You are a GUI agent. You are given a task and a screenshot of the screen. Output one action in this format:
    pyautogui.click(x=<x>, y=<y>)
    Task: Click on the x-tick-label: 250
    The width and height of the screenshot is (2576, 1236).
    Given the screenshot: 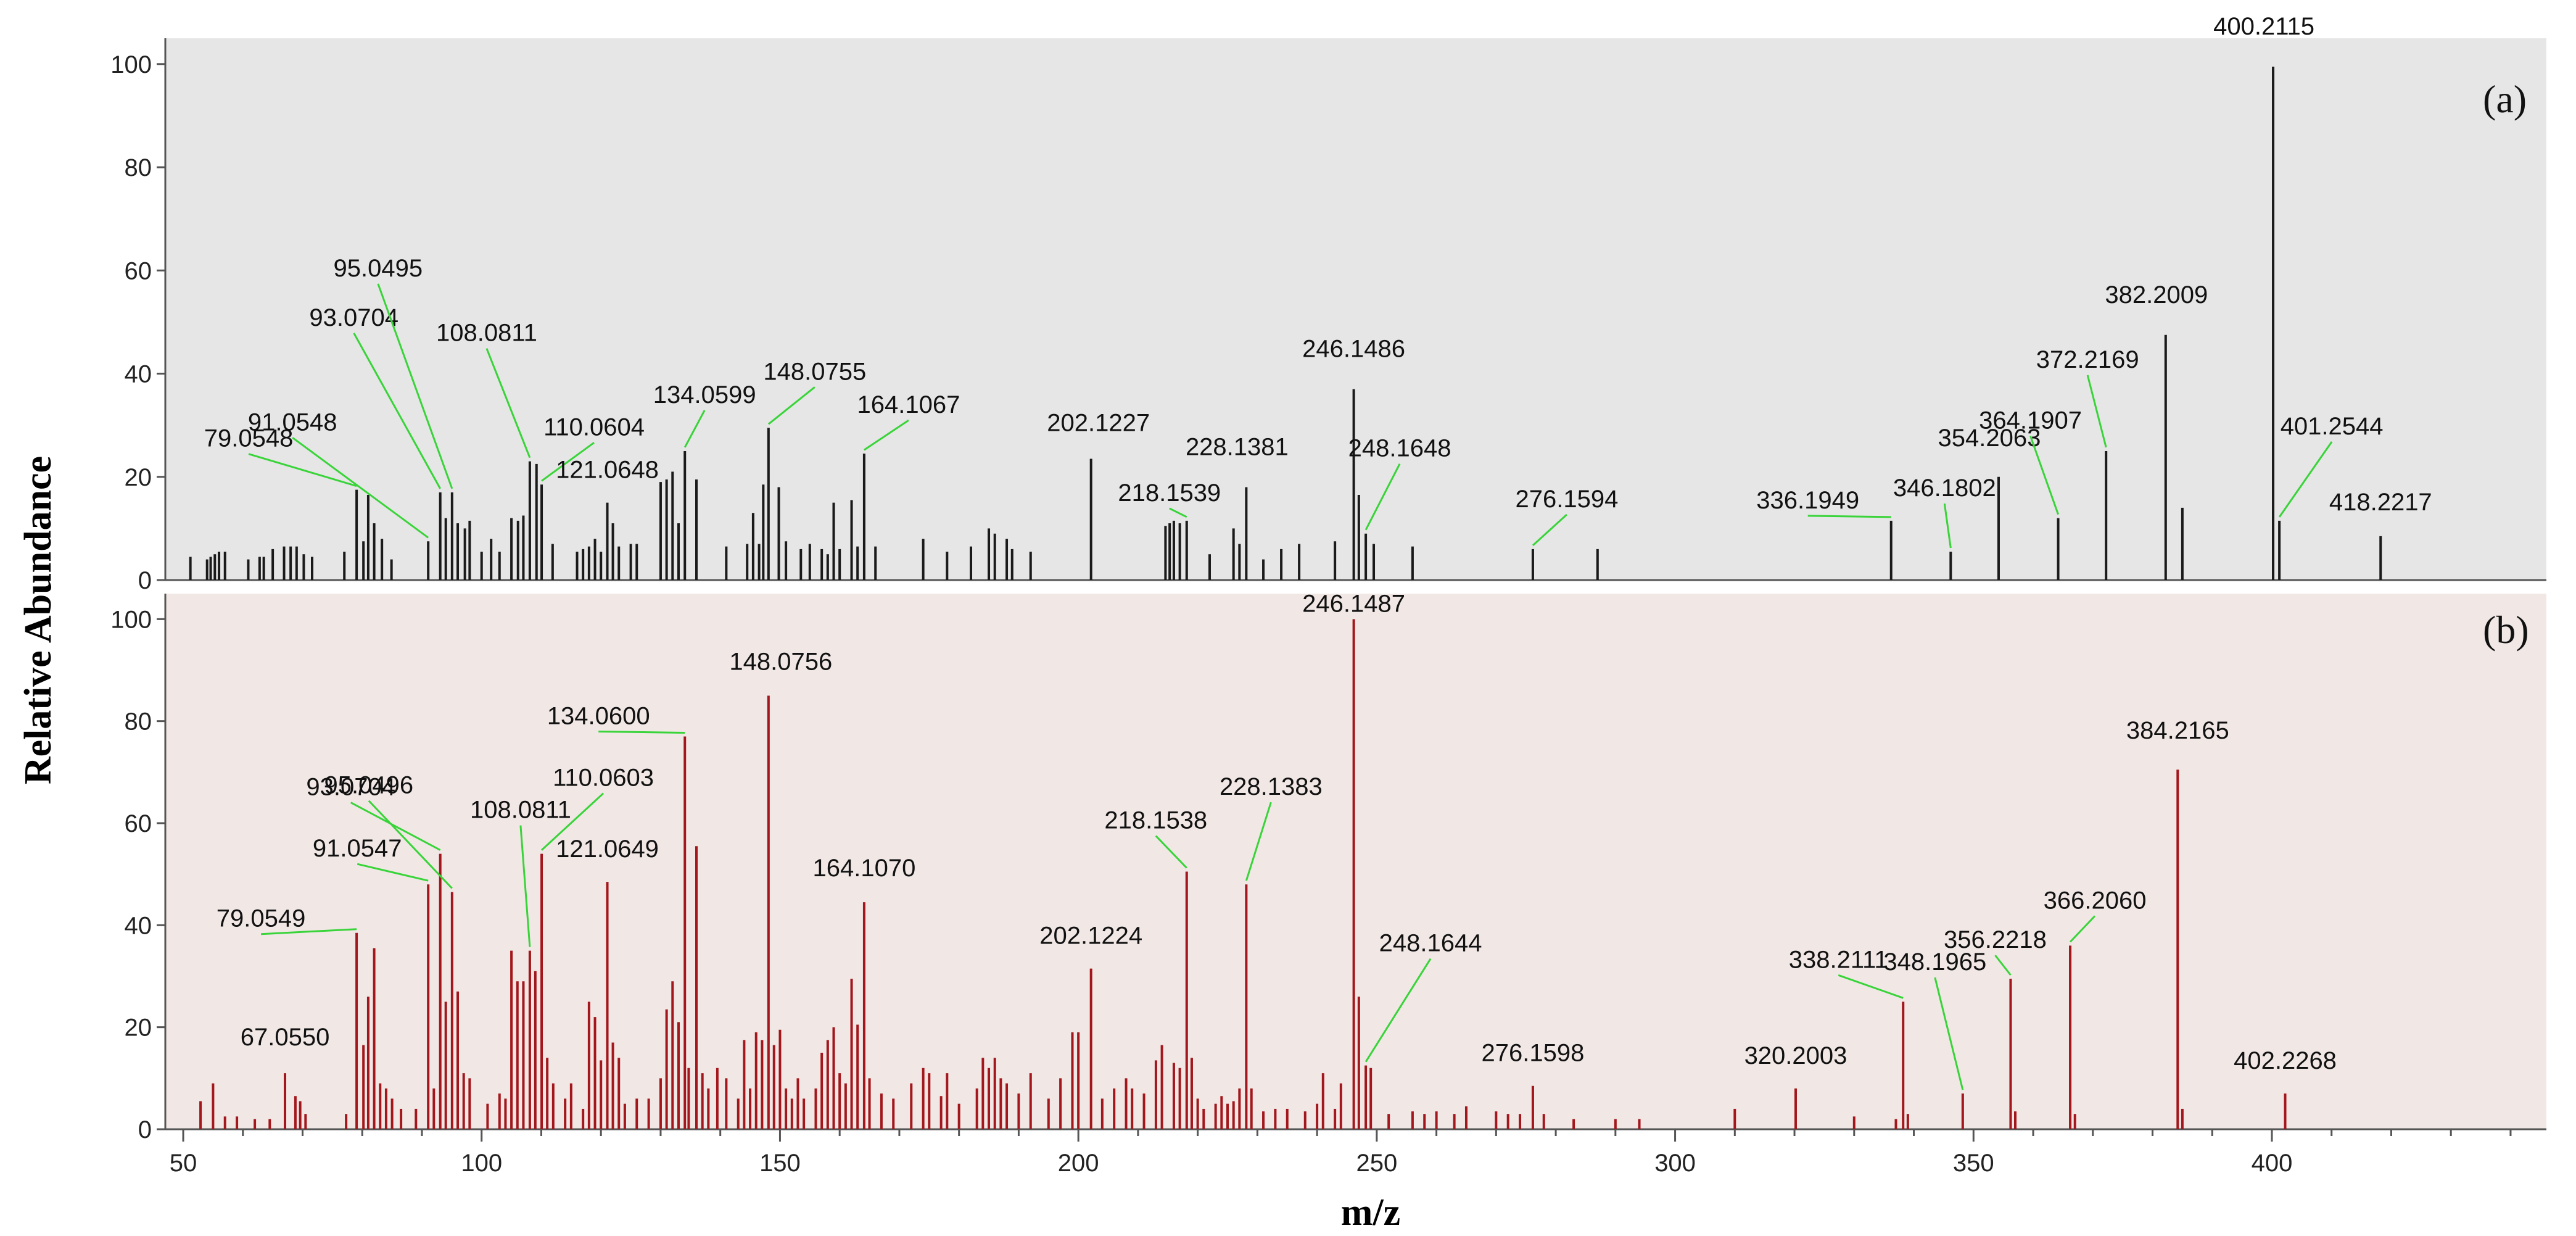 What is the action you would take?
    pyautogui.click(x=1376, y=1163)
    